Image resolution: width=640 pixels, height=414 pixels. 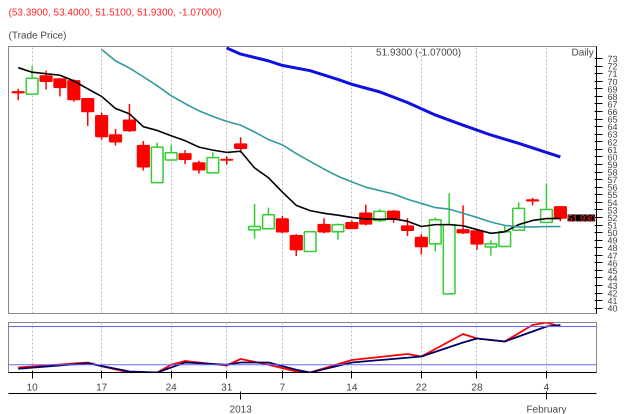 I want to click on y-tick-label: 67, so click(x=613, y=104).